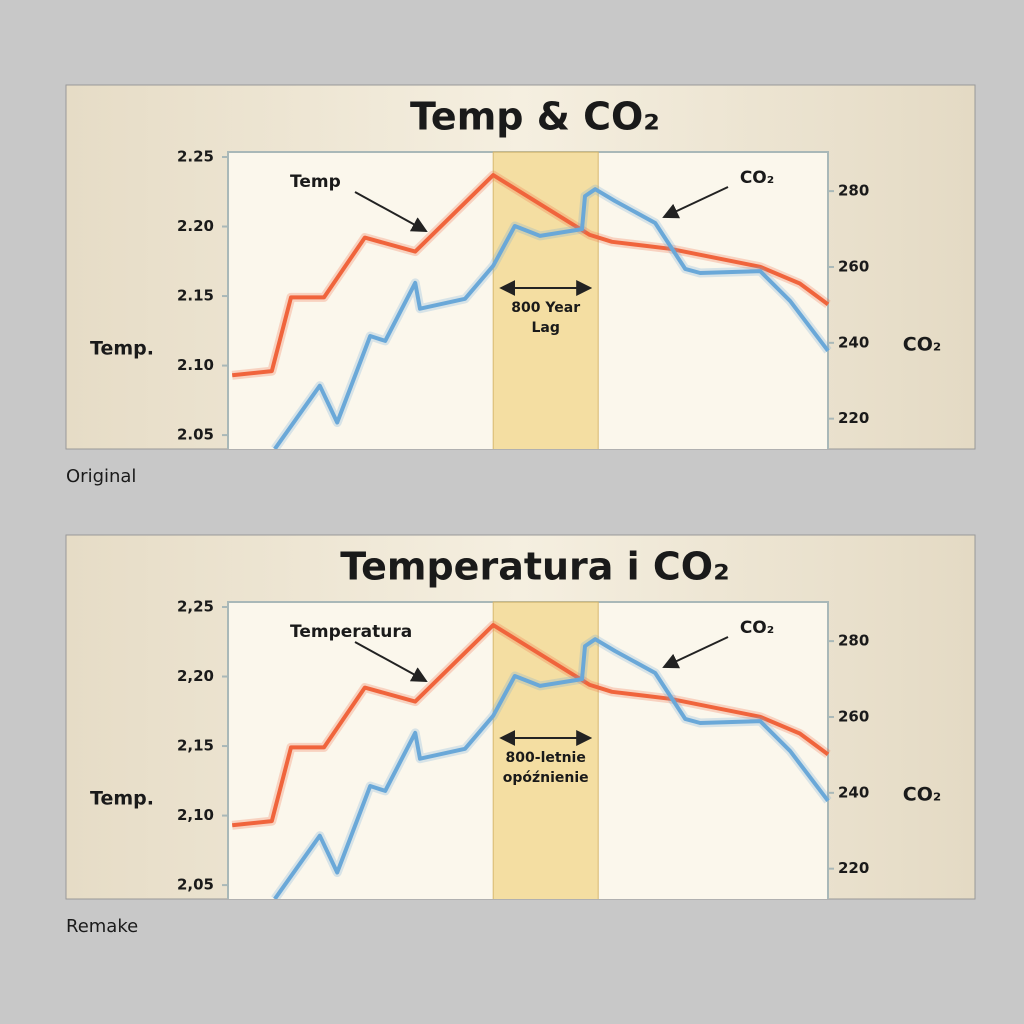 Image resolution: width=1024 pixels, height=1024 pixels. What do you see at coordinates (195, 815) in the screenshot?
I see `y-tick-label: 2,10` at bounding box center [195, 815].